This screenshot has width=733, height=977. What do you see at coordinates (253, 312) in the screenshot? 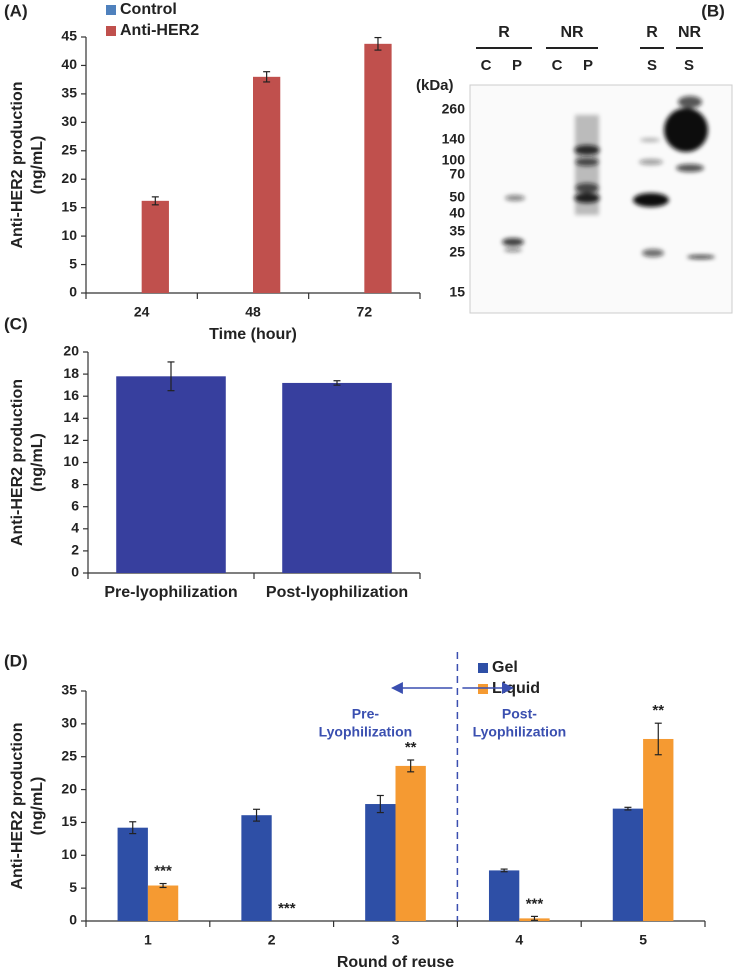
I see `x-tick-label: 48` at bounding box center [253, 312].